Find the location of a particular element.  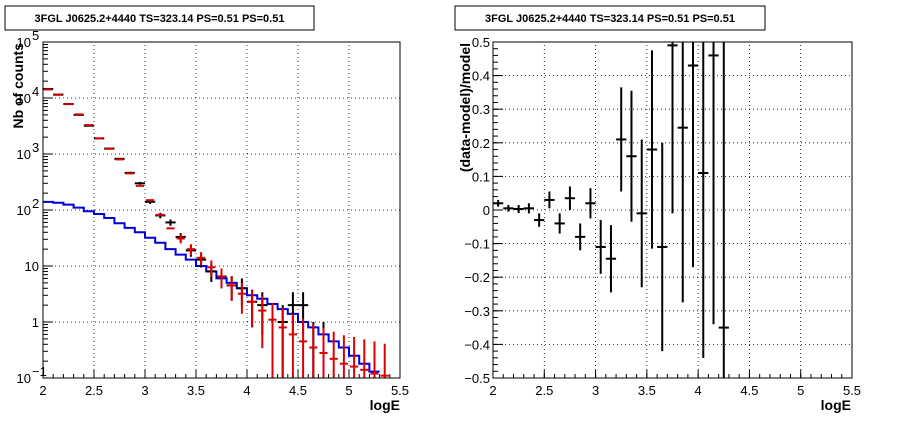

left-y-tick-label: 1 is located at coordinates (35, 322).